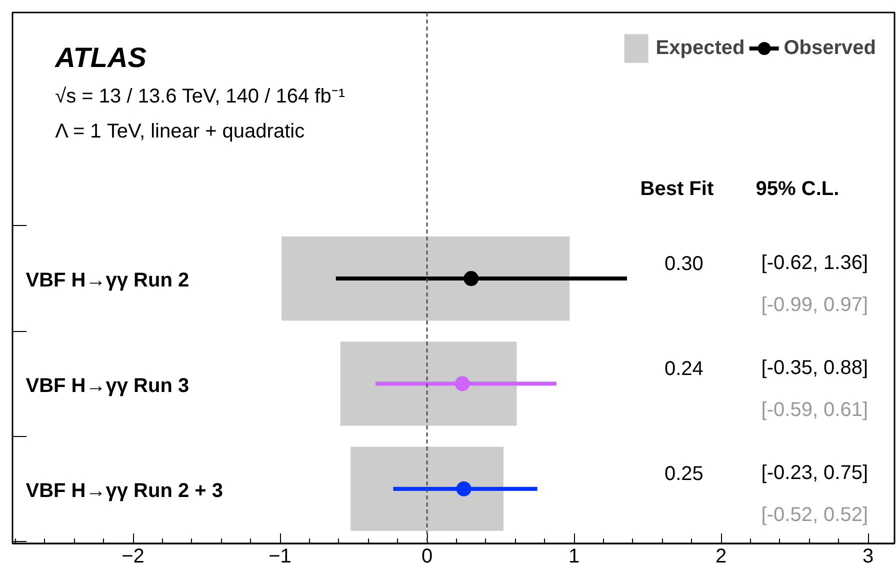 Image resolution: width=896 pixels, height=578 pixels. I want to click on data-label: [-0.99, 0.97], so click(814, 305).